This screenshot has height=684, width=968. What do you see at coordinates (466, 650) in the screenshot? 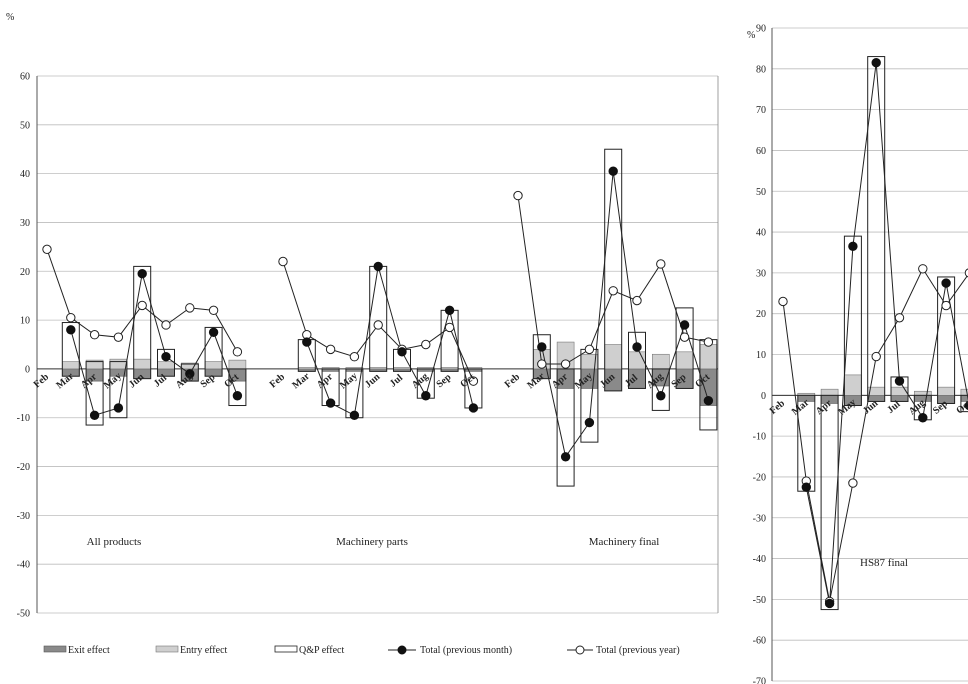
I see `legend-label-prev-month: Total (previous month)` at bounding box center [466, 650].